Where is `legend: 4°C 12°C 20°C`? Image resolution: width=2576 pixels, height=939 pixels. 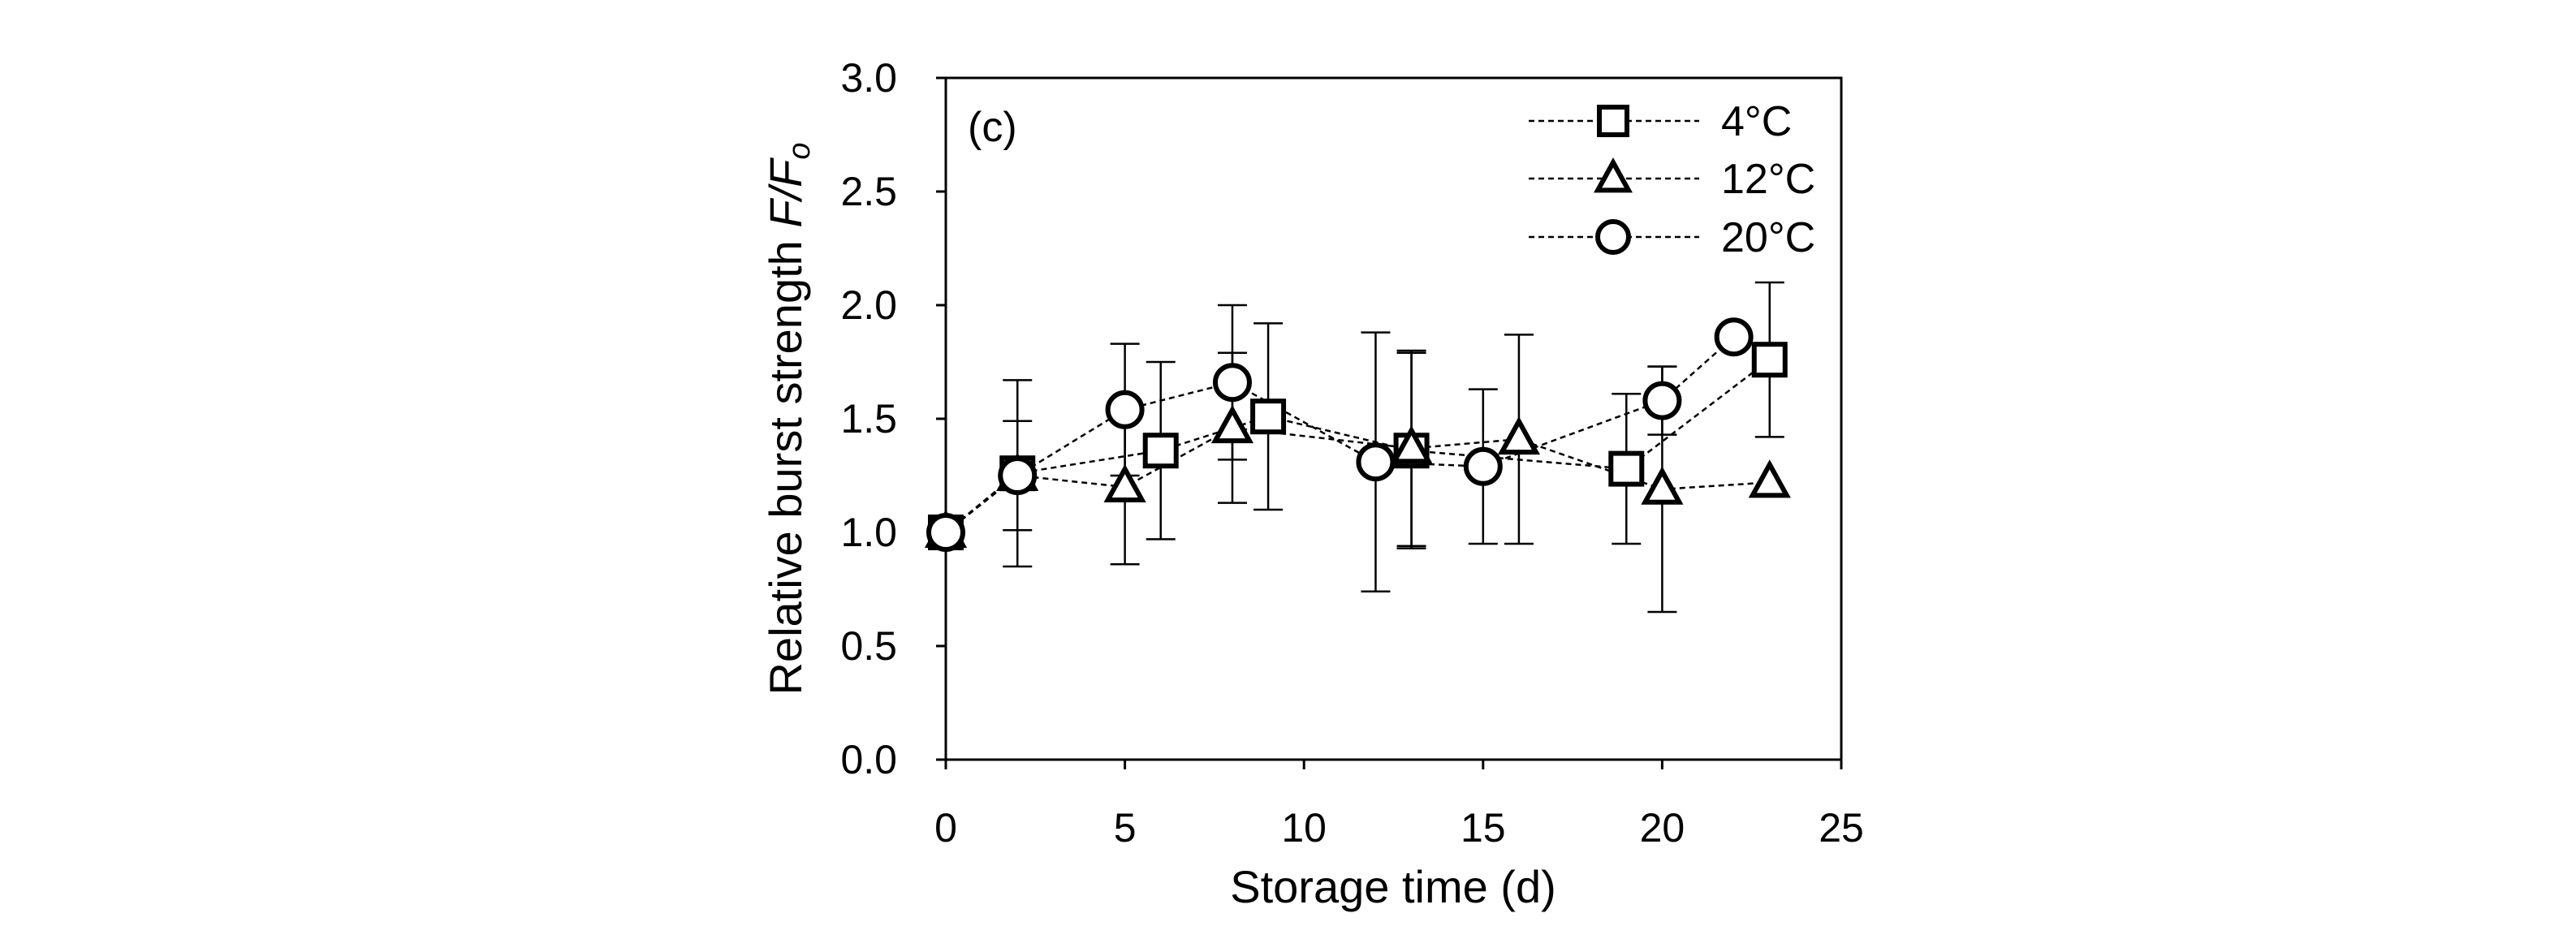
legend: 4°C 12°C 20°C is located at coordinates (1672, 179).